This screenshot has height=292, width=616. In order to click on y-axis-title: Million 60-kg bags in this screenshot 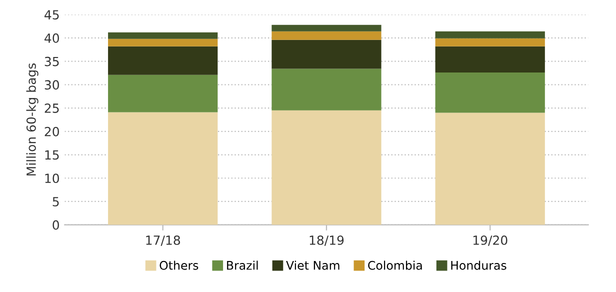, I will do `click(32, 119)`.